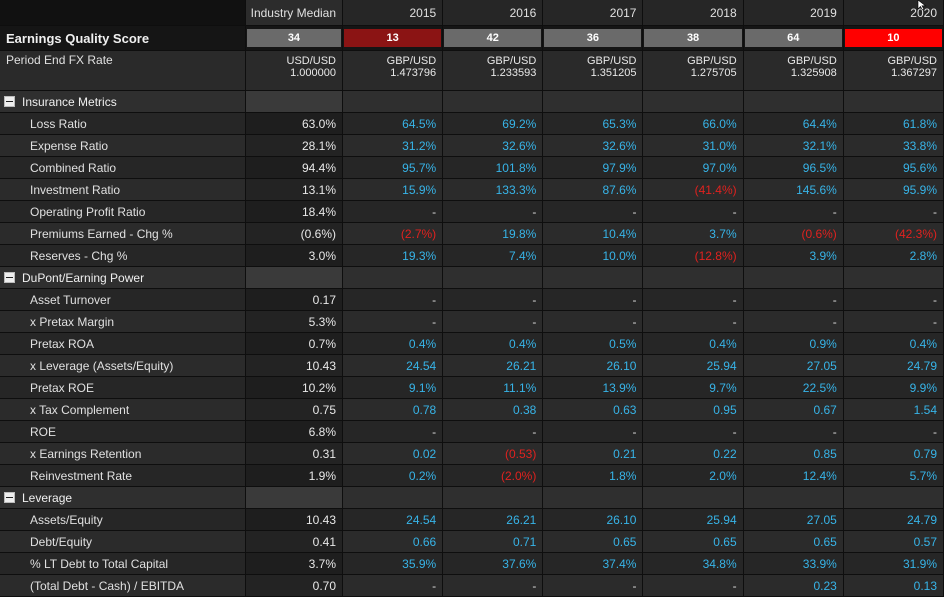  Describe the element at coordinates (294, 453) in the screenshot. I see `metric-median-value: 0.31` at that location.